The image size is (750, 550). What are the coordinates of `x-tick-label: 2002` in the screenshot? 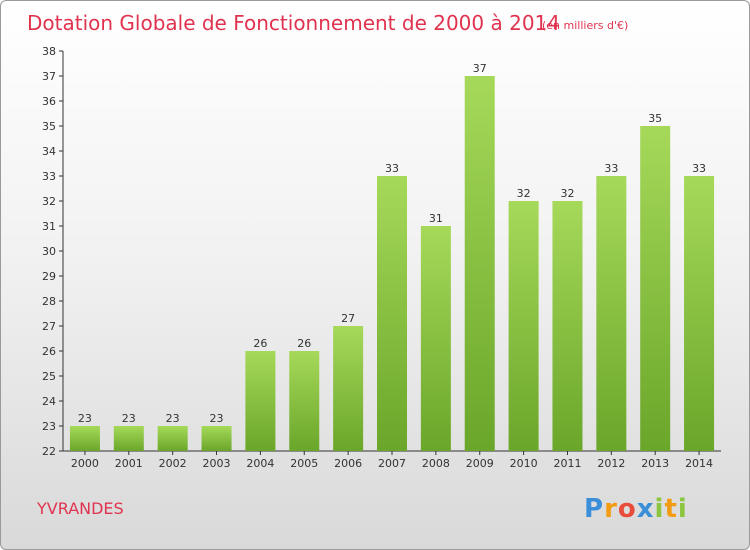 It's located at (173, 463).